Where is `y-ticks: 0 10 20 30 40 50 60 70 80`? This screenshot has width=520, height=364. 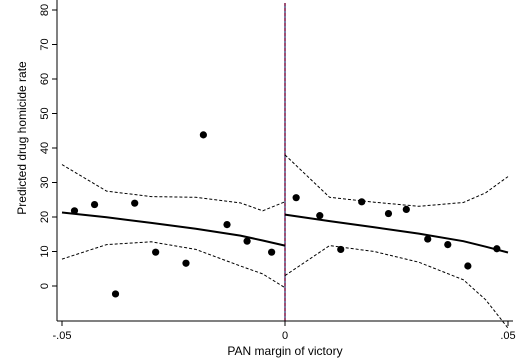
y-ticks: 0 10 20 30 40 50 60 70 80 is located at coordinates (48, 146).